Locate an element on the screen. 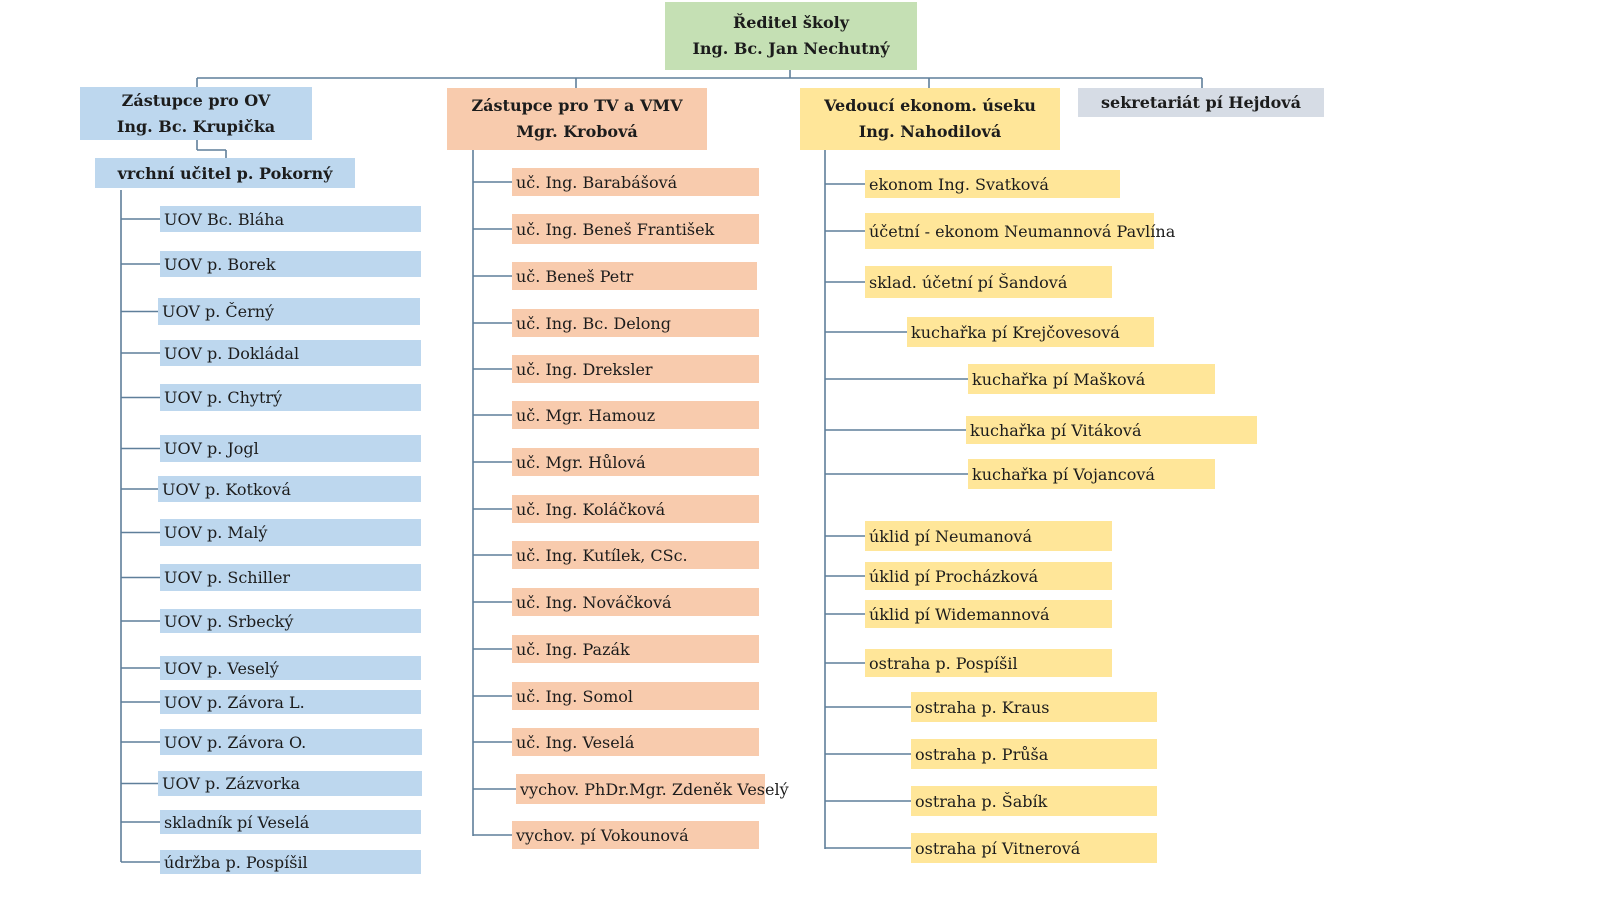  tv-member-box: uč. Ing. Beneš František is located at coordinates (635, 229).